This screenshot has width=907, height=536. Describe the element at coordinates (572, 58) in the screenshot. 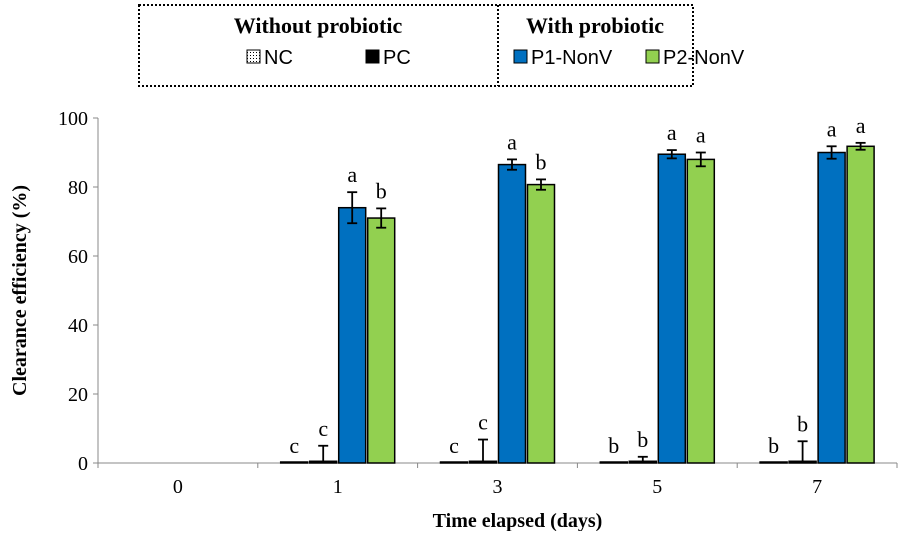

I see `legend-entry-label: P1-NonV` at that location.